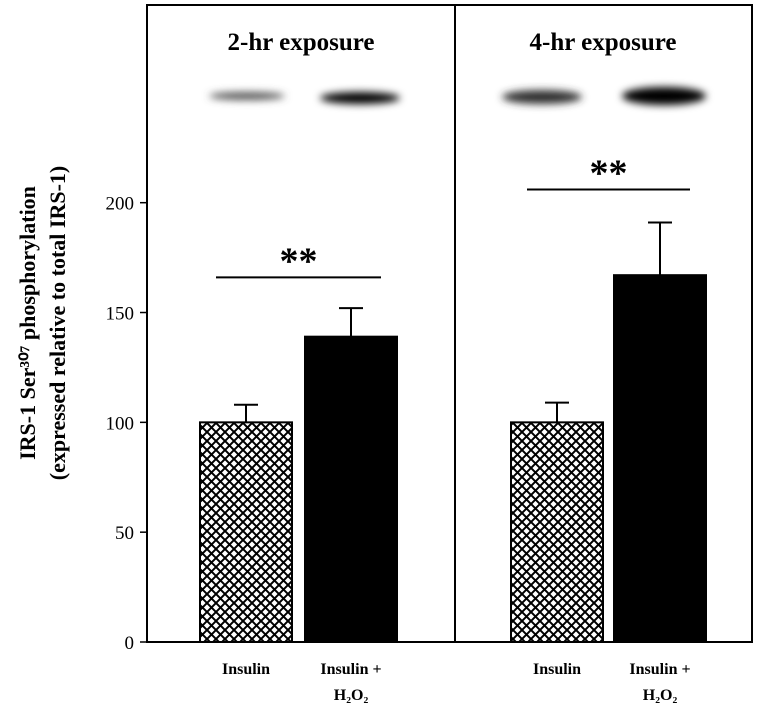 The width and height of the screenshot is (767, 720). What do you see at coordinates (57, 323) in the screenshot?
I see `y-axis-label: (expressed relative to total IRS-1)` at bounding box center [57, 323].